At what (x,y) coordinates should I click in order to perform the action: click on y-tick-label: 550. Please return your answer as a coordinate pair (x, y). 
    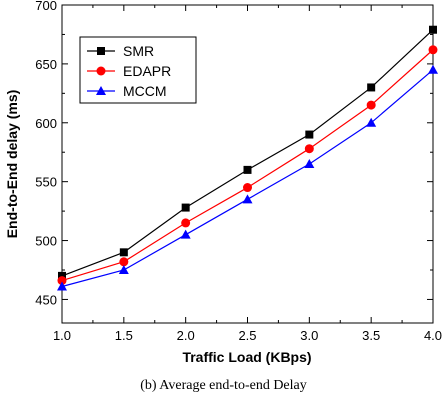
    Looking at the image, I should click on (46, 182).